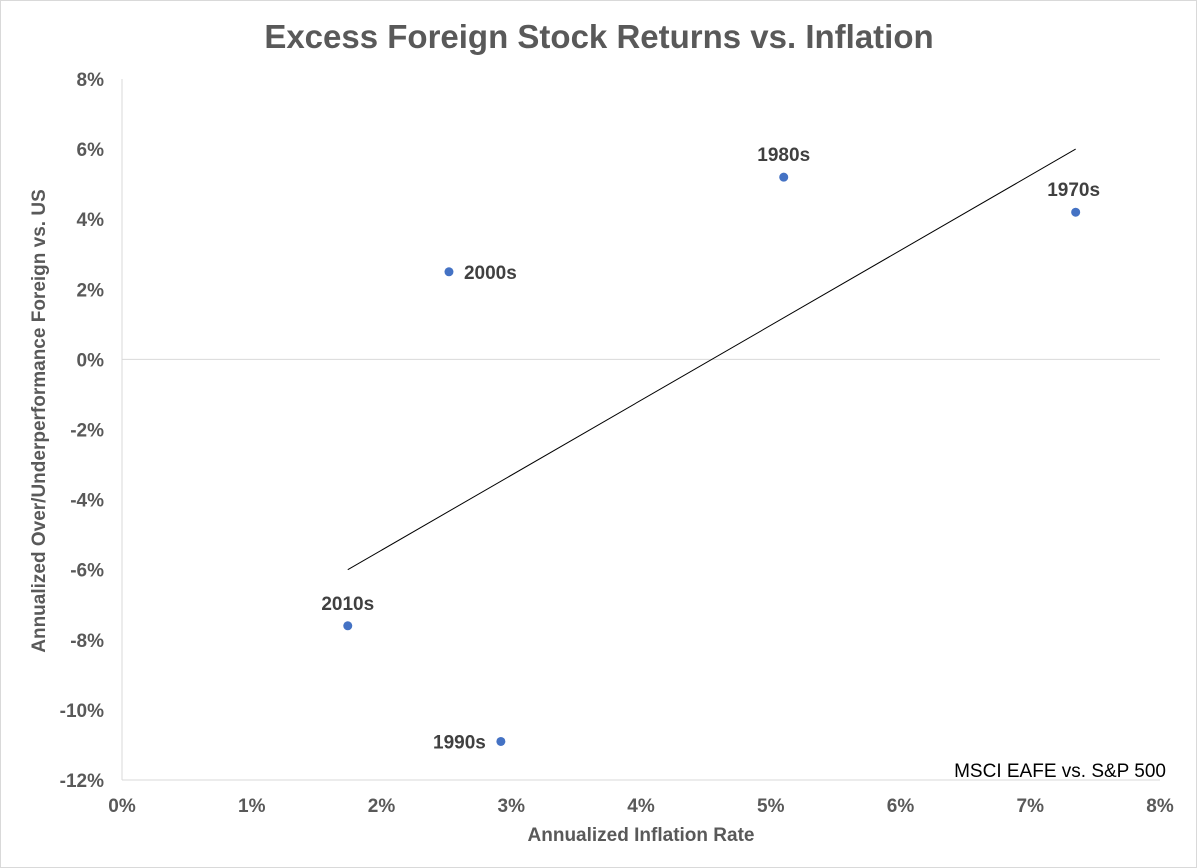 This screenshot has width=1197, height=868. I want to click on x-tick-label: 4%, so click(641, 806).